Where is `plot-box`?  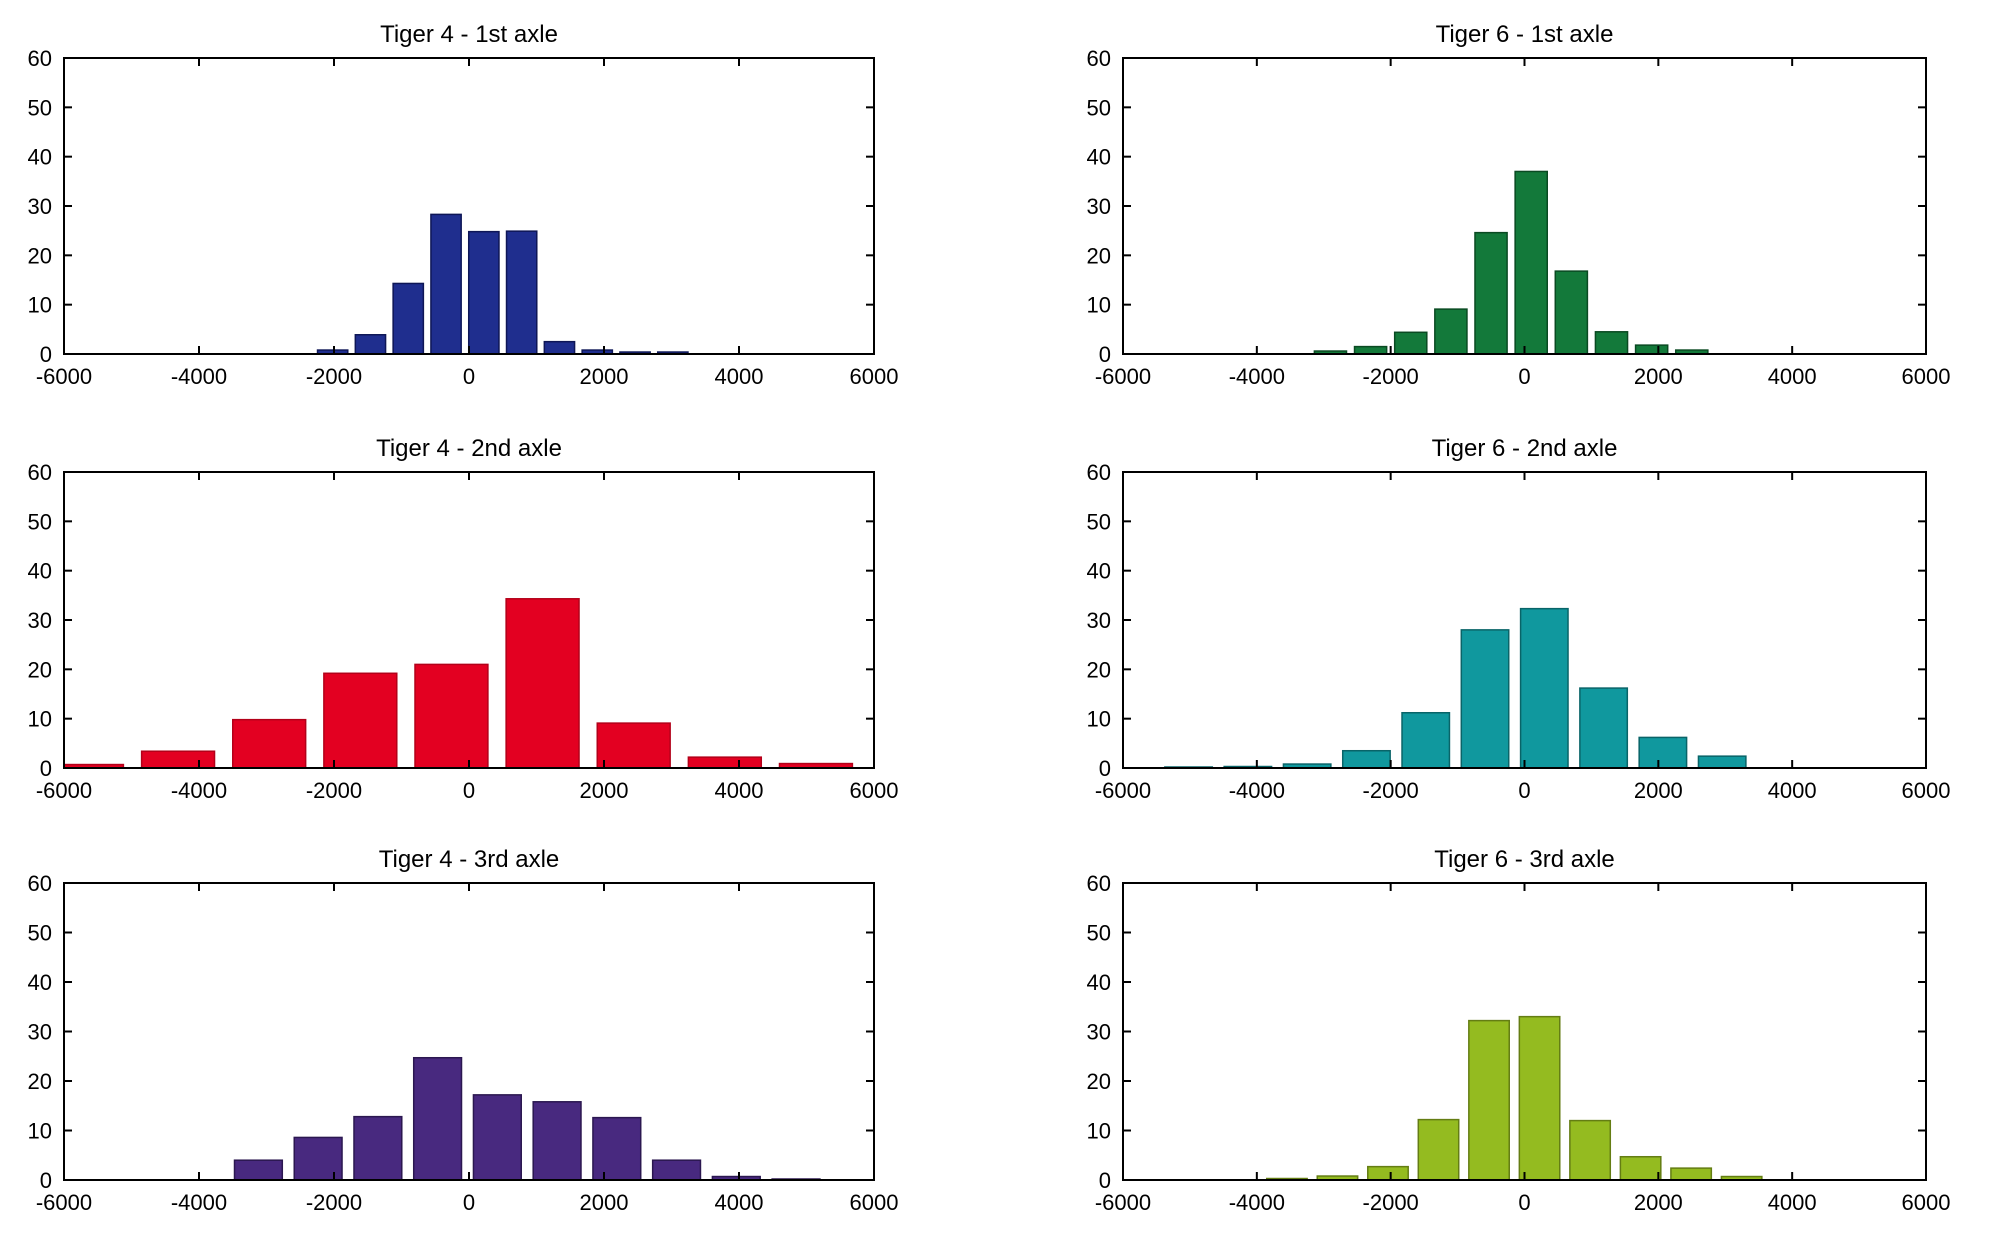 plot-box is located at coordinates (469, 1031).